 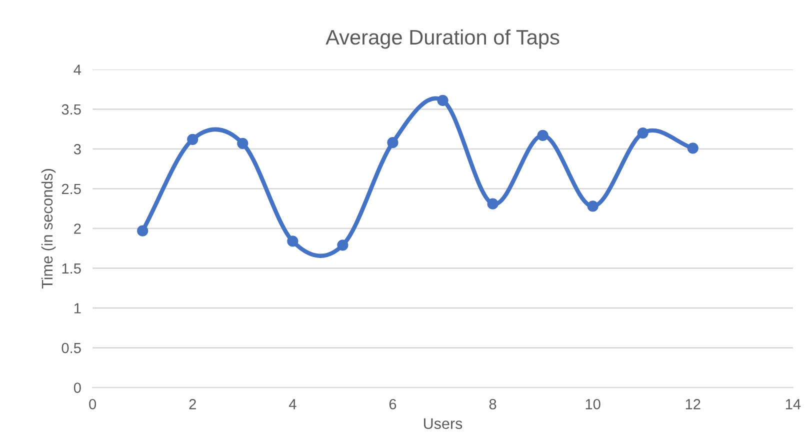 What do you see at coordinates (77, 229) in the screenshot?
I see `y-tick-label: 2` at bounding box center [77, 229].